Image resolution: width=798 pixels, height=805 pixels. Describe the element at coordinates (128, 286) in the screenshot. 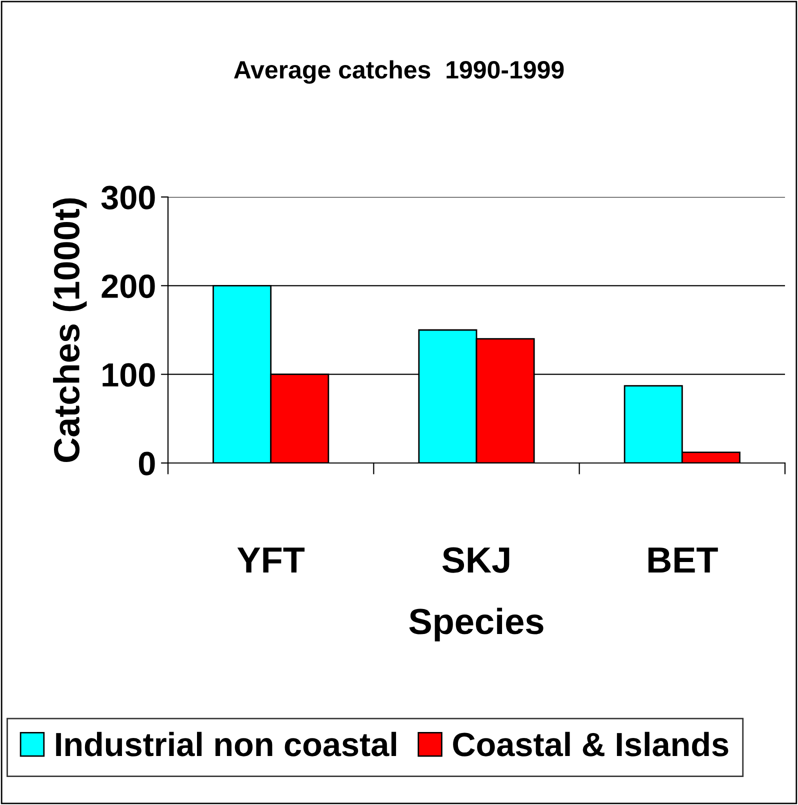

I see `y-tick-label: 200` at that location.